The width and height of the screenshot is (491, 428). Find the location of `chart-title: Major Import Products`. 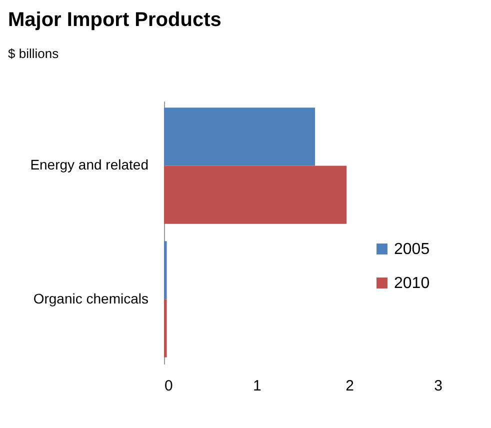

chart-title: Major Import Products is located at coordinates (115, 20).